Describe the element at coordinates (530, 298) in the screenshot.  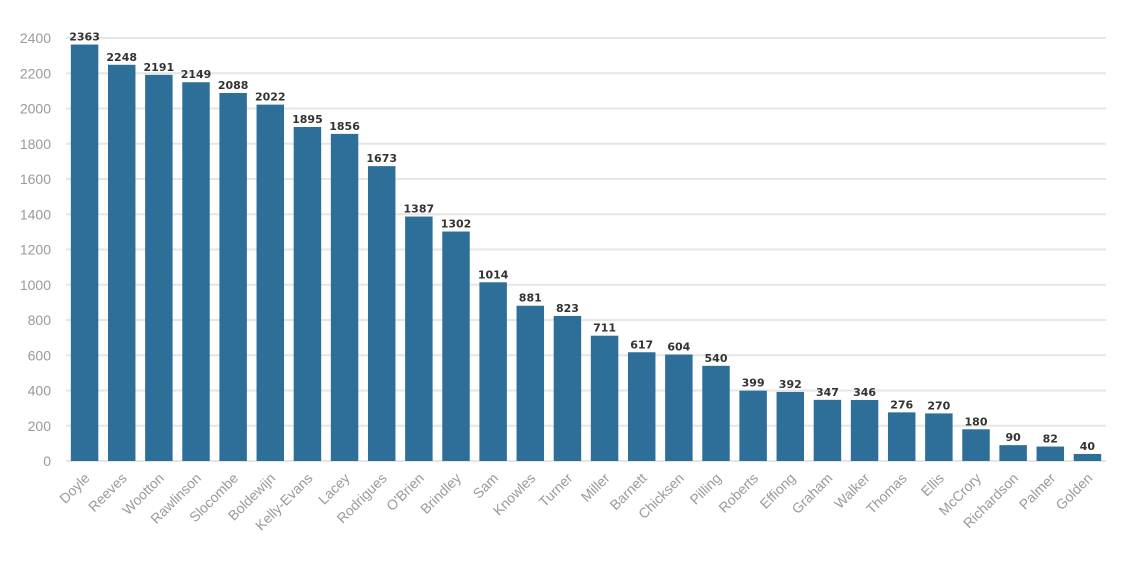
I see `value-label: 881` at that location.